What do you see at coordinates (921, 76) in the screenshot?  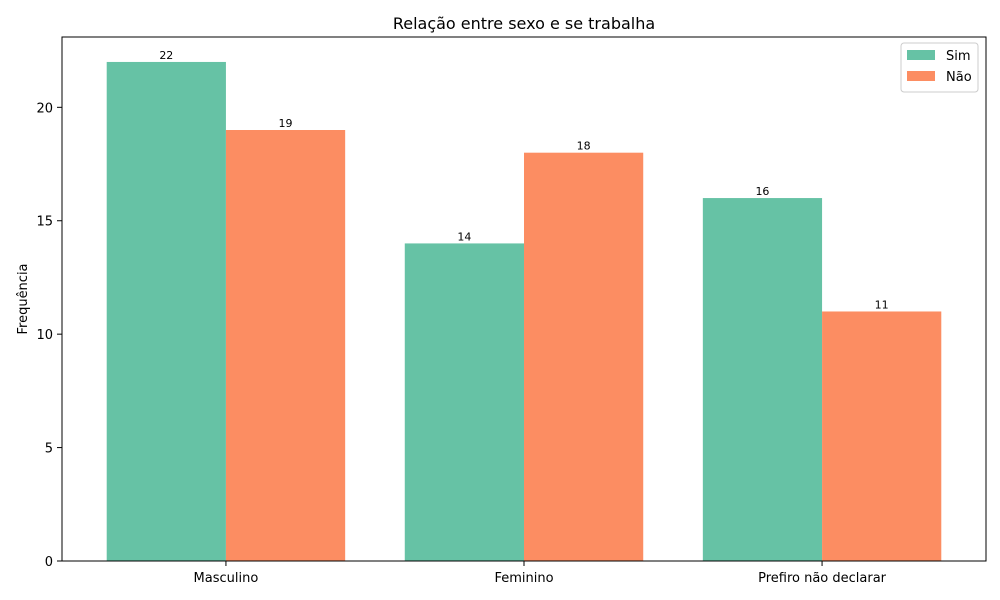 I see `legend-swatch-não` at bounding box center [921, 76].